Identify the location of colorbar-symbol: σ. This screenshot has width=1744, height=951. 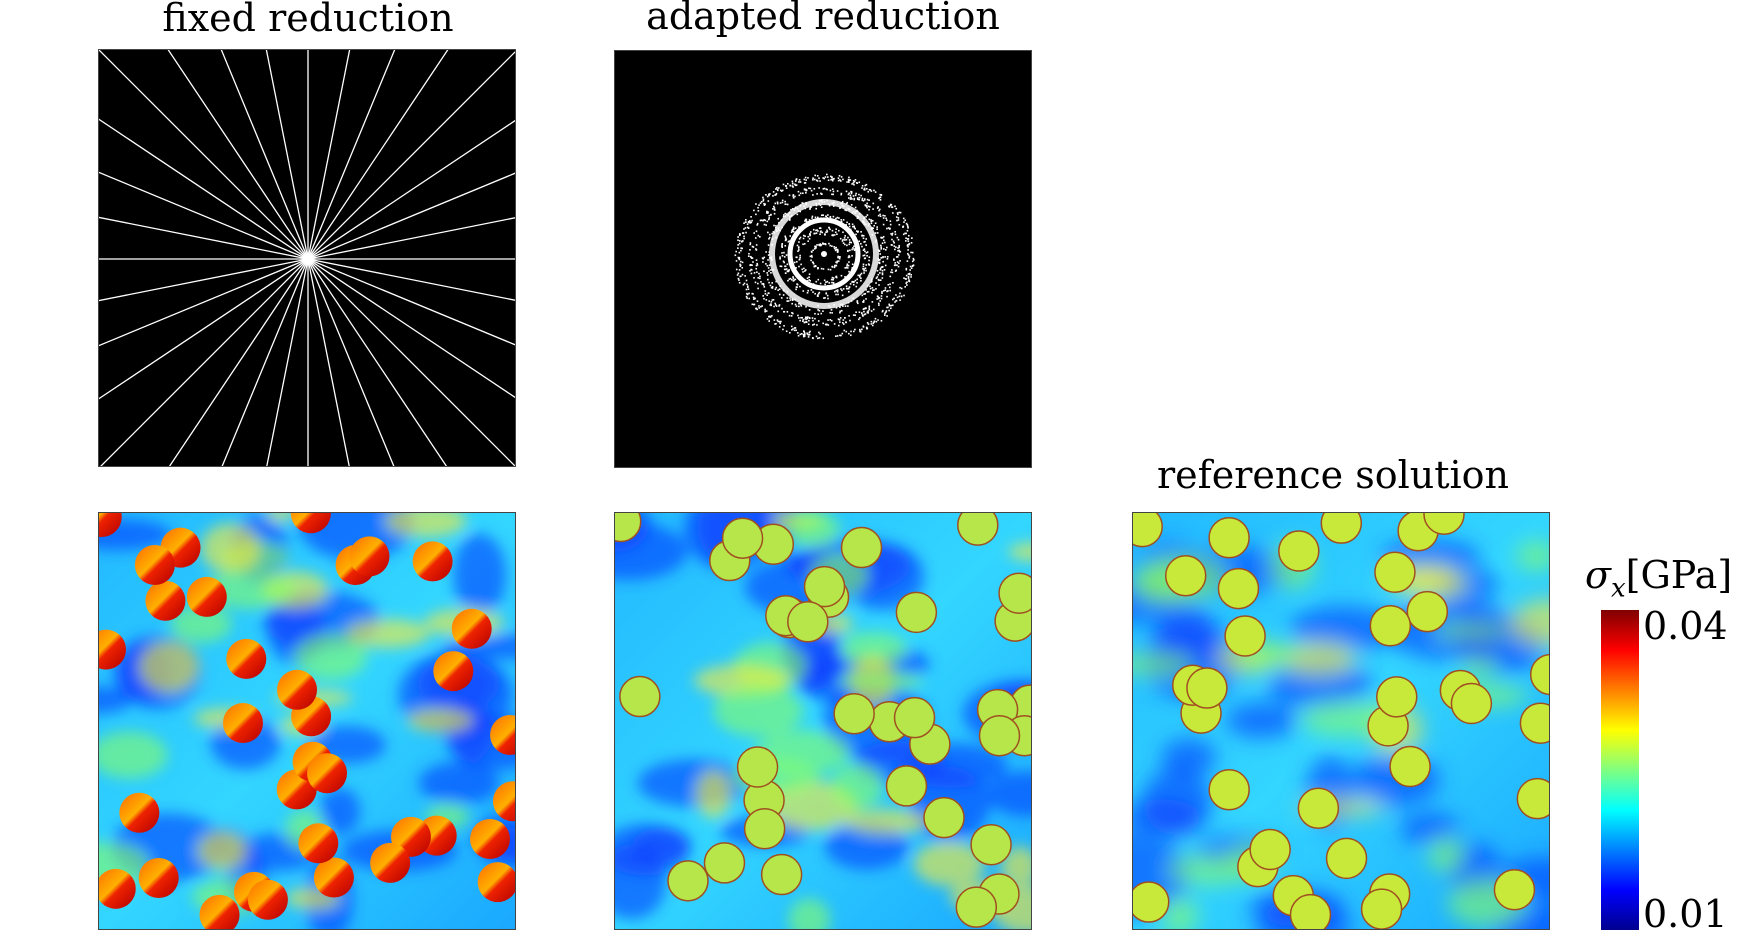
(1598, 575).